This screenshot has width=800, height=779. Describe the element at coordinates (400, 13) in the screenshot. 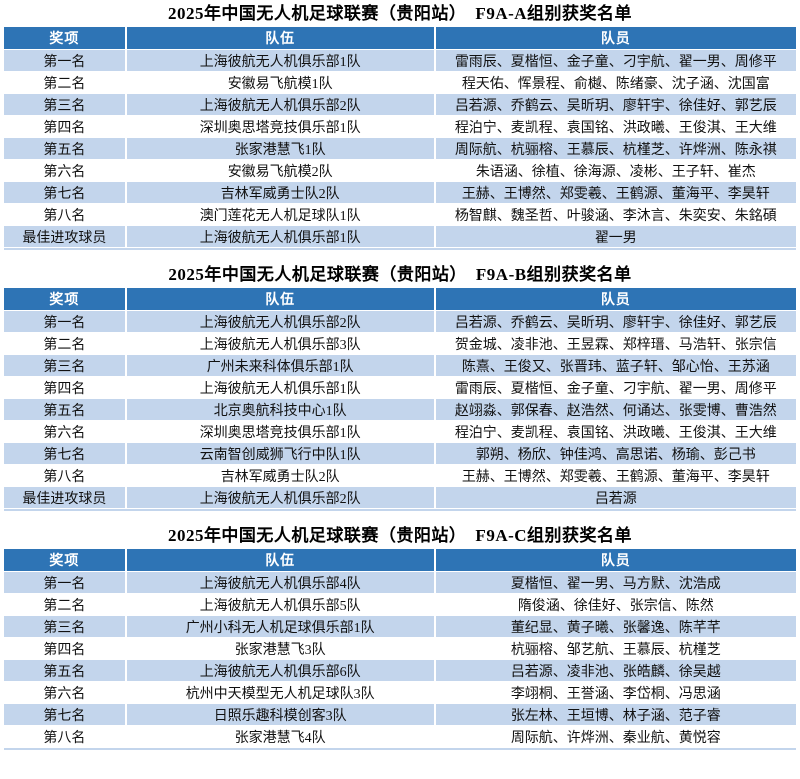

I see `page-title-group-a: 2025年中国无人机足球联赛（贵阳站） F9A-A组别获奖名单` at that location.